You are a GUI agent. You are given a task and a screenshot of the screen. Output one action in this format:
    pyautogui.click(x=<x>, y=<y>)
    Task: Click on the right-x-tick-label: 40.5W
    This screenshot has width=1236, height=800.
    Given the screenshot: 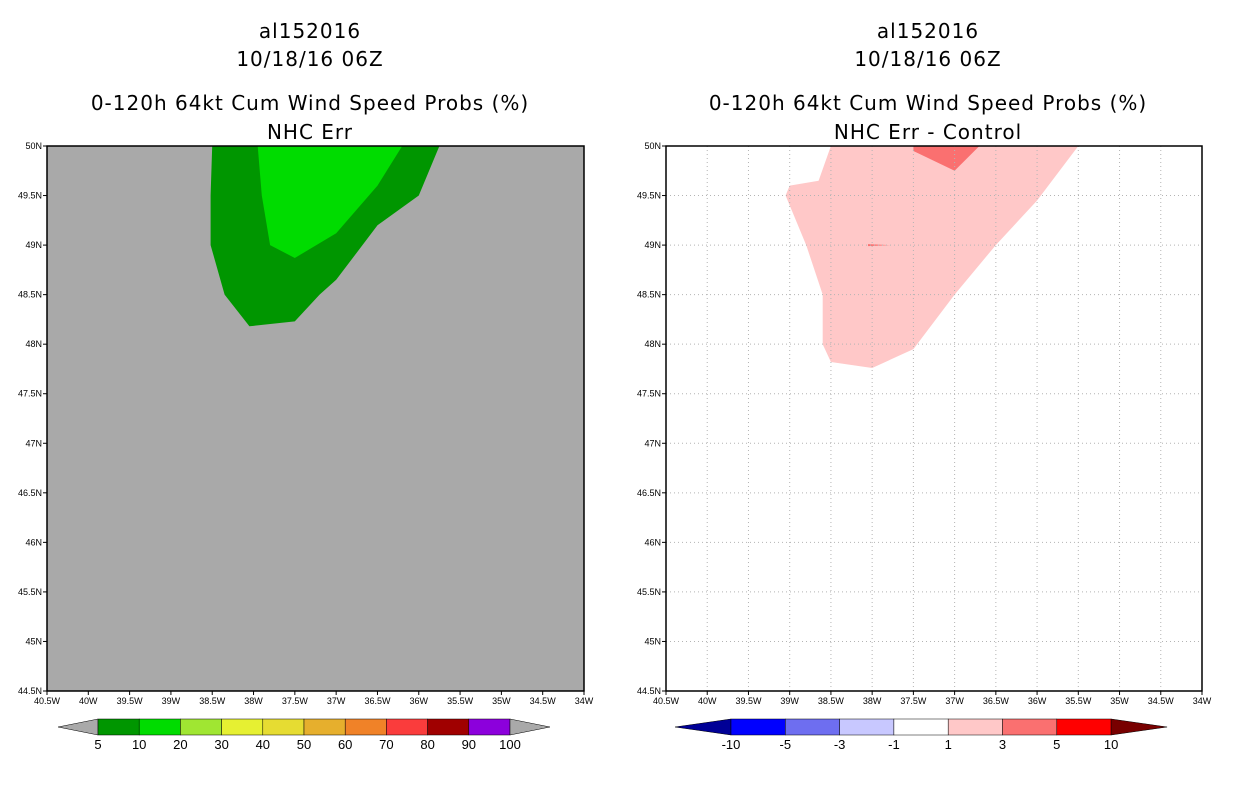 What is the action you would take?
    pyautogui.click(x=666, y=701)
    